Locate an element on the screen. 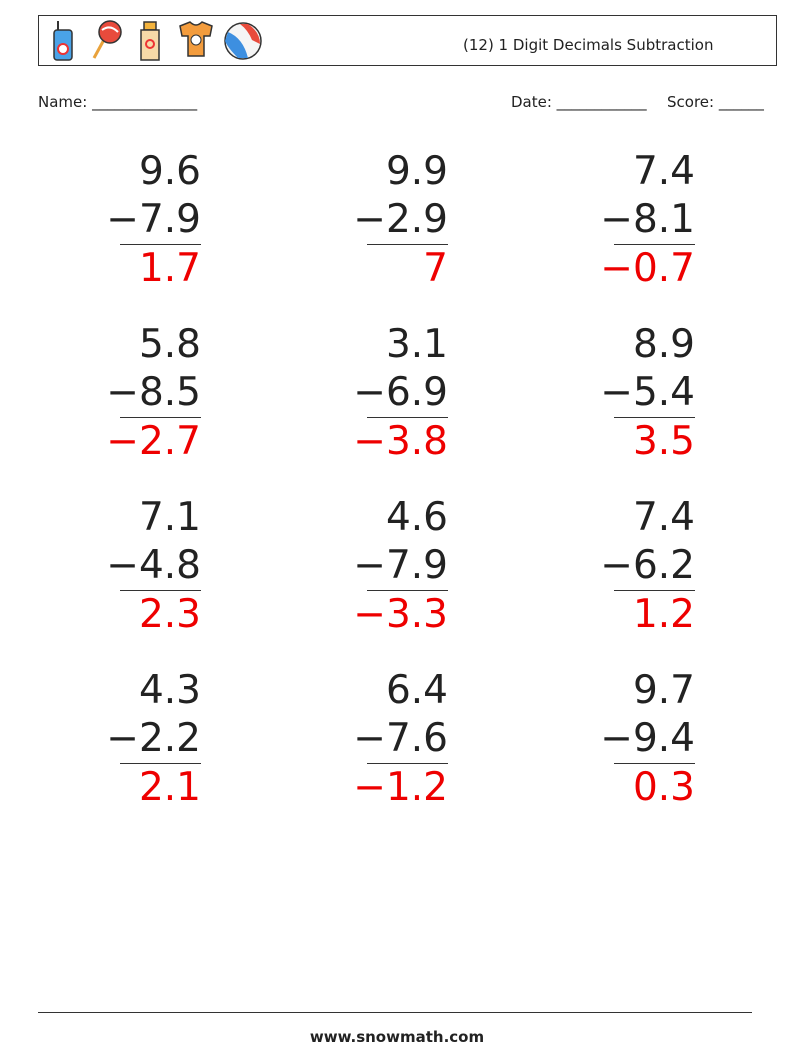 Image resolution: width=794 pixels, height=1053 pixels. subtrahend: −8.5 is located at coordinates (153, 392).